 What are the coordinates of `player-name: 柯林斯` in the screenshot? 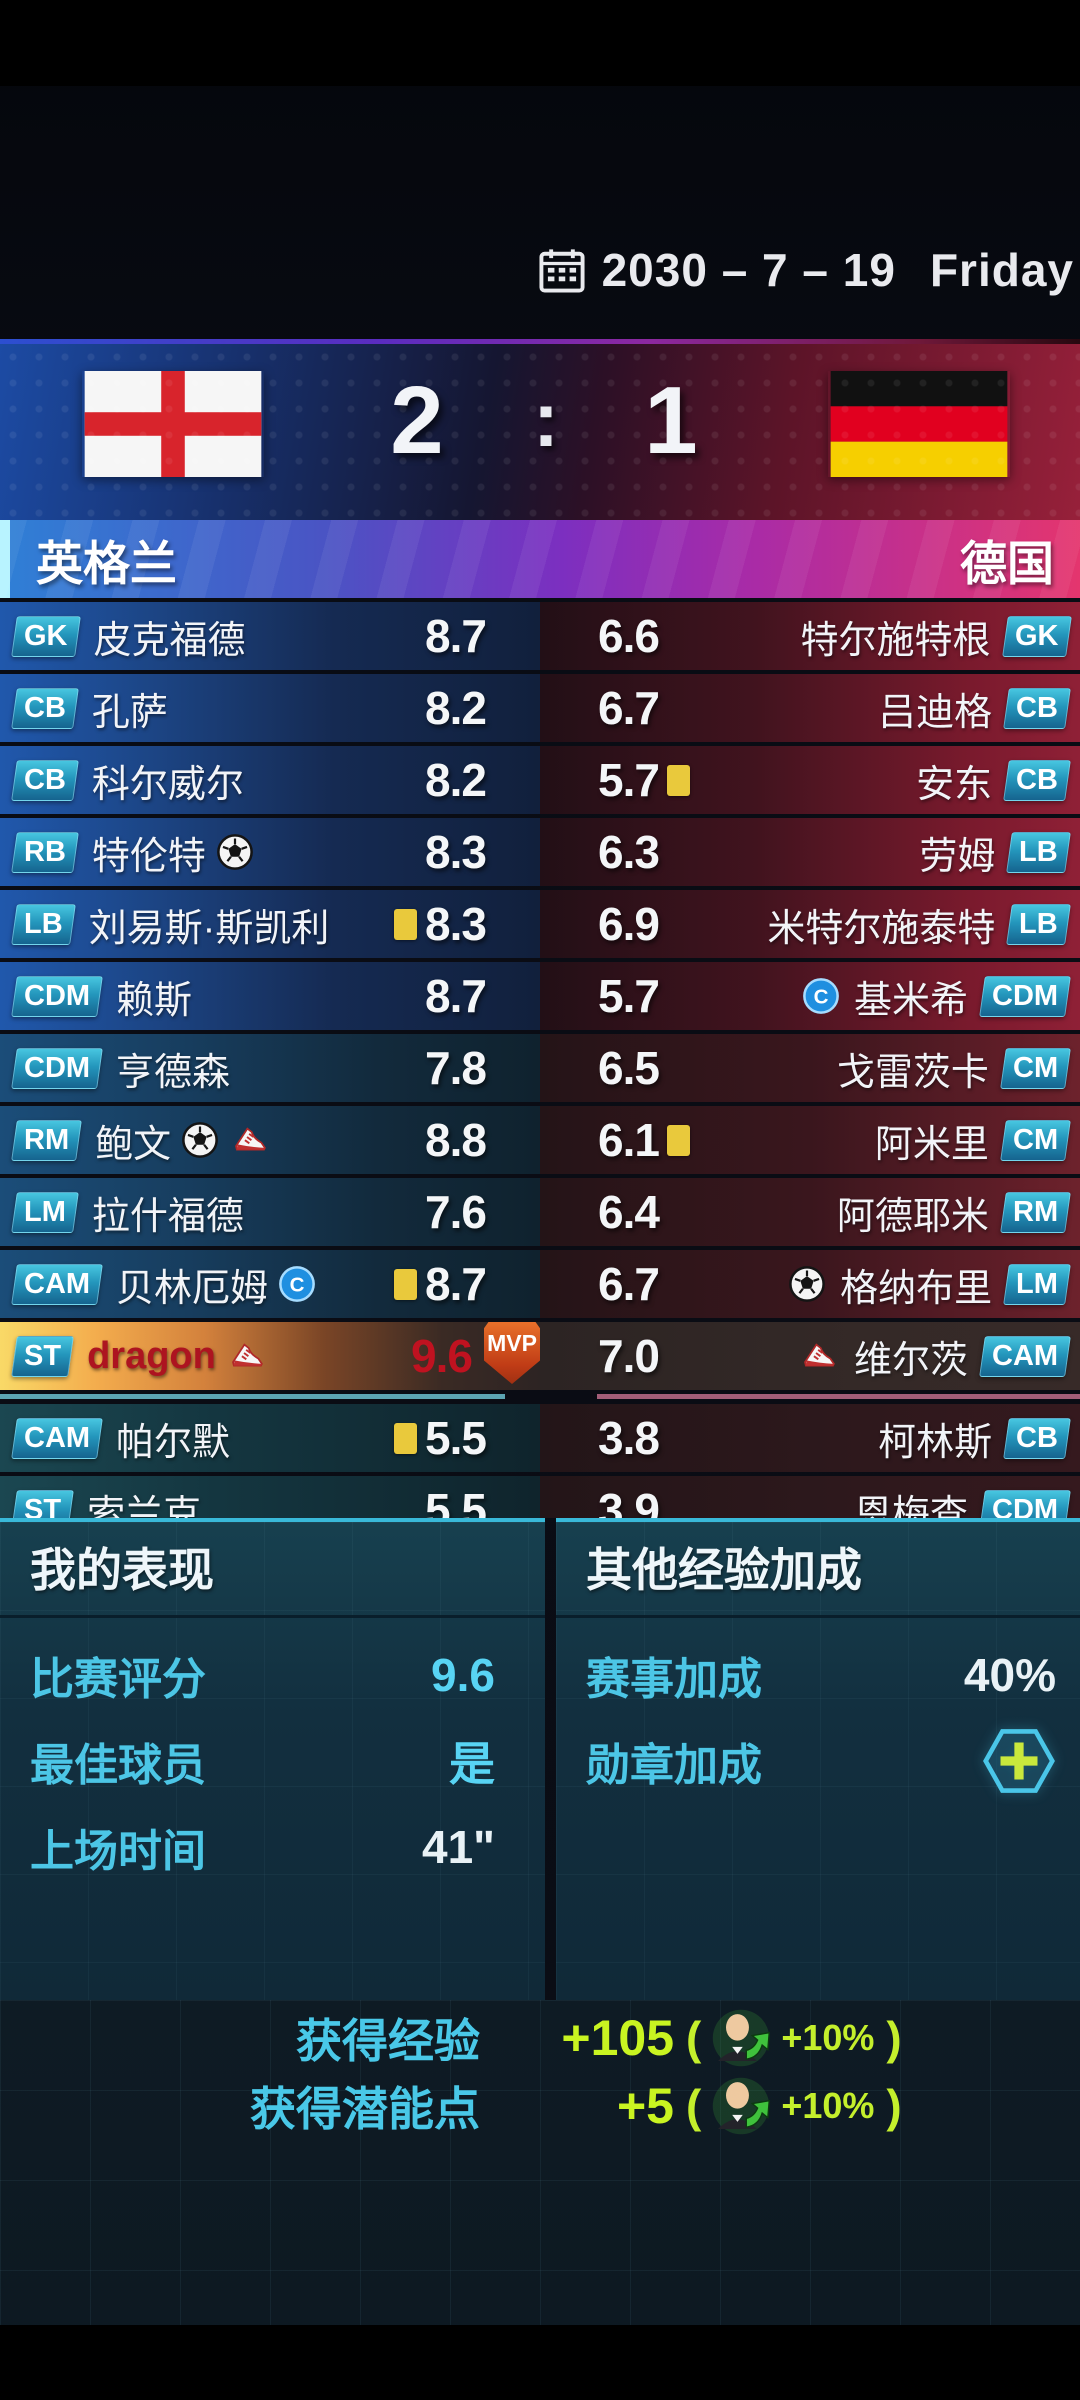 It's located at (935, 1442).